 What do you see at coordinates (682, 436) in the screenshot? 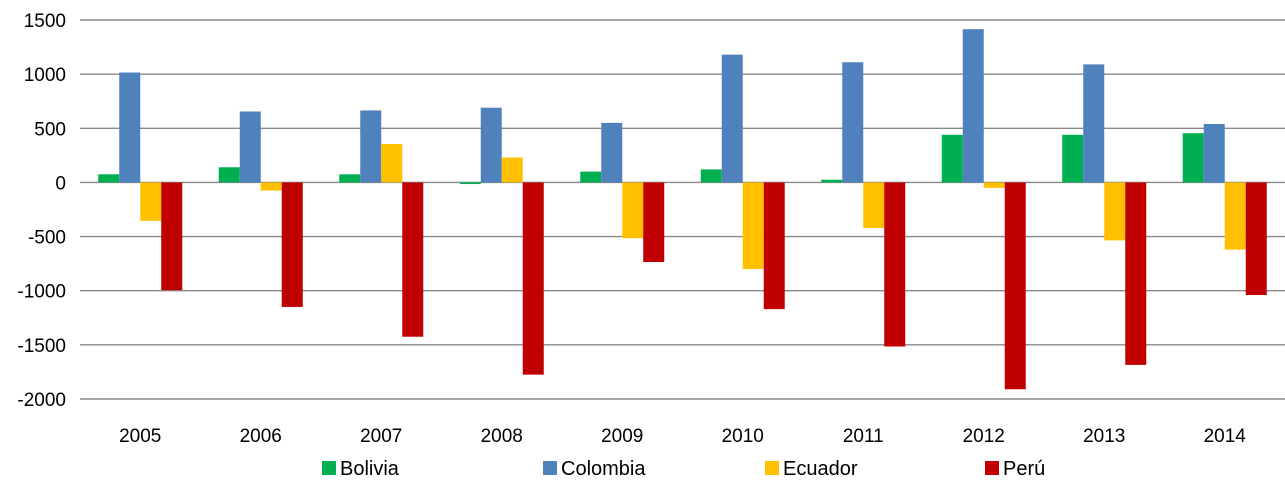
I see `x-axis-ticks: 2005 2006 2007 2008 2009 2010 2011 2012 2013 2014` at bounding box center [682, 436].